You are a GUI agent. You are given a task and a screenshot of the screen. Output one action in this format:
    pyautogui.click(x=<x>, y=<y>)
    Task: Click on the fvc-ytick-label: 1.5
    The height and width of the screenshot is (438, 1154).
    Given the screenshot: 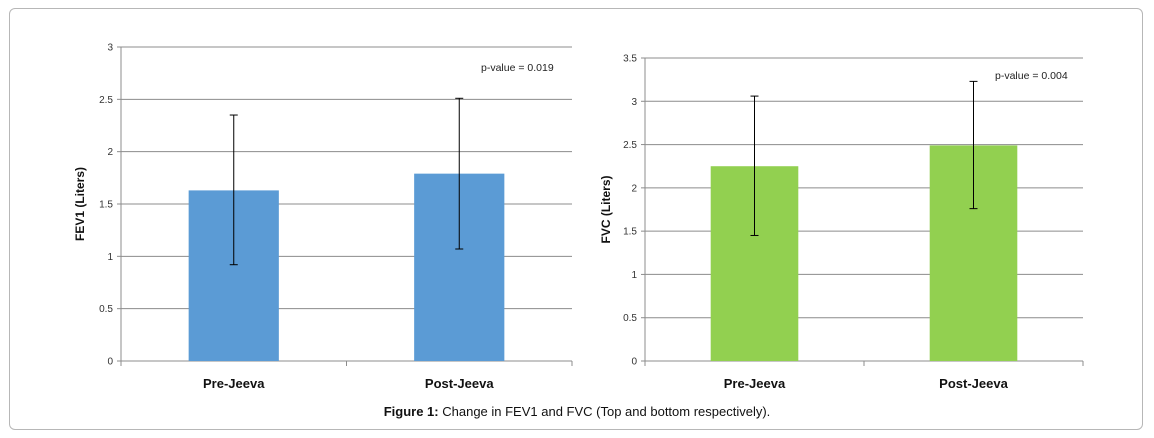 What is the action you would take?
    pyautogui.click(x=630, y=232)
    